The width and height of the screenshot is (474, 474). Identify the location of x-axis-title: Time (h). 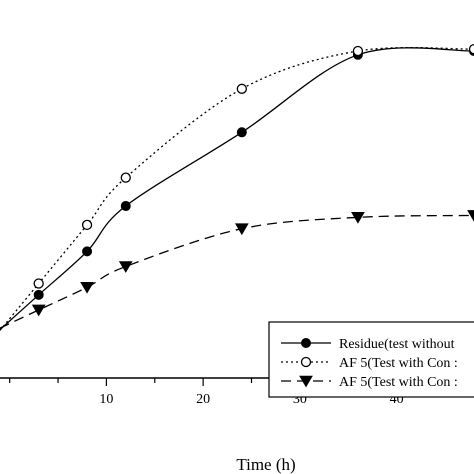
(265, 464).